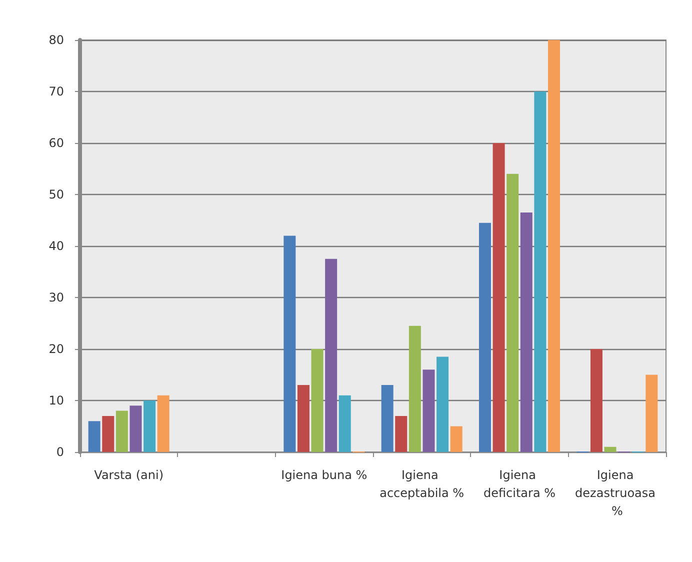 Image resolution: width=692 pixels, height=562 pixels. I want to click on y-tick-label: 80, so click(56, 40).